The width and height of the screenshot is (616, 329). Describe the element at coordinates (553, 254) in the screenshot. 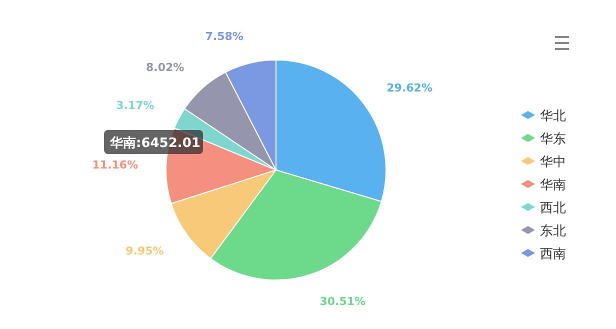

I see `legend-label: 西南` at that location.